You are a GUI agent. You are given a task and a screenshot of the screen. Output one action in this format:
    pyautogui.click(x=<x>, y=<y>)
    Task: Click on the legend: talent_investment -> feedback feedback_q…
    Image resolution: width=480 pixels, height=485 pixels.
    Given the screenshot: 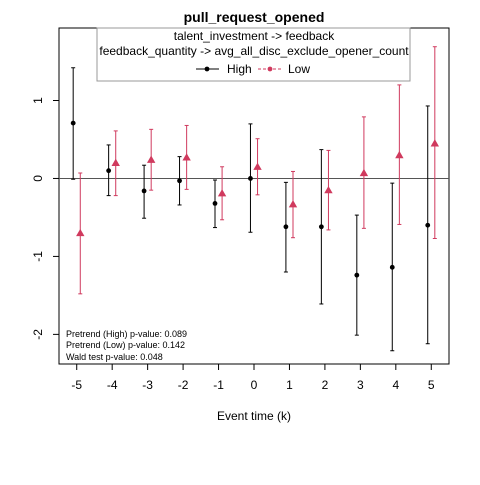 What is the action you would take?
    pyautogui.click(x=253, y=54)
    